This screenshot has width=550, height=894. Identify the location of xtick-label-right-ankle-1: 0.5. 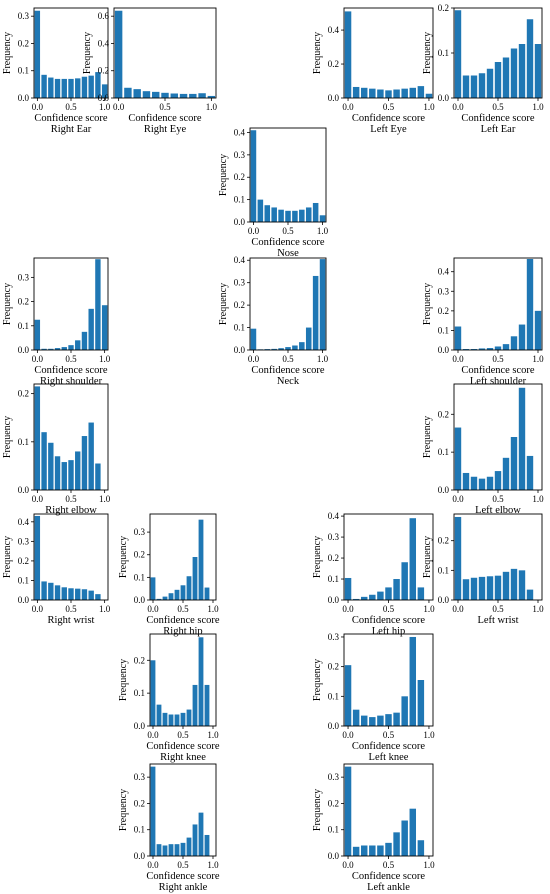
(183, 865).